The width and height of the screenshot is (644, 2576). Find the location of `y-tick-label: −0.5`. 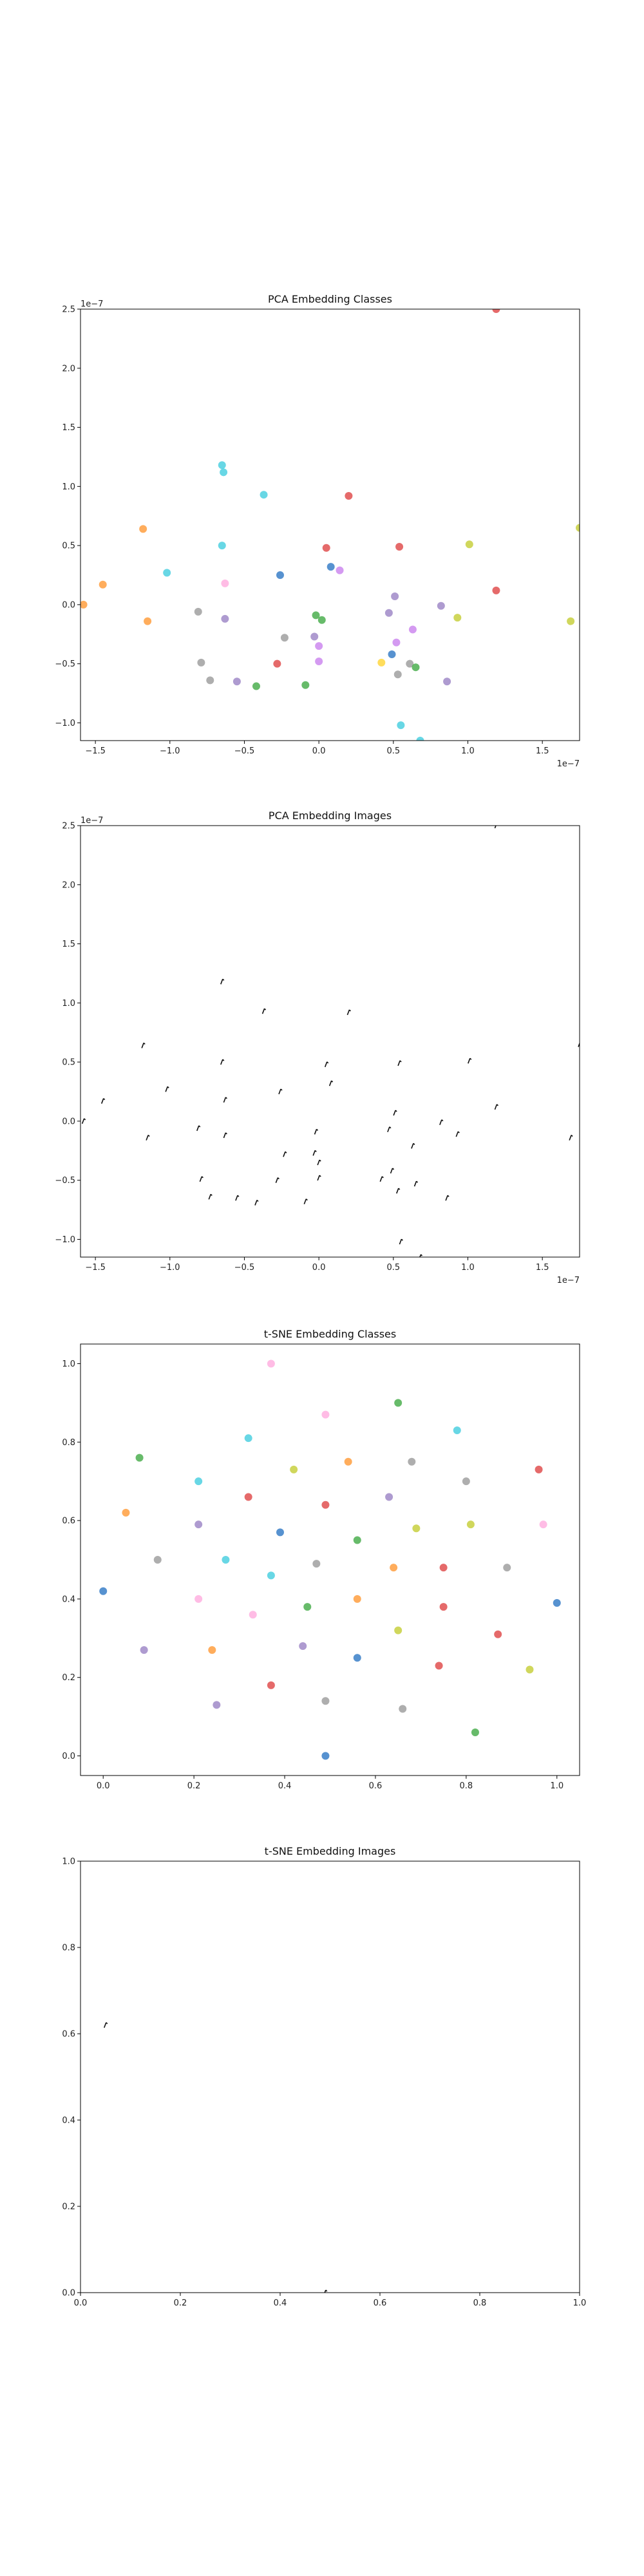

y-tick-label: −0.5 is located at coordinates (65, 1181).